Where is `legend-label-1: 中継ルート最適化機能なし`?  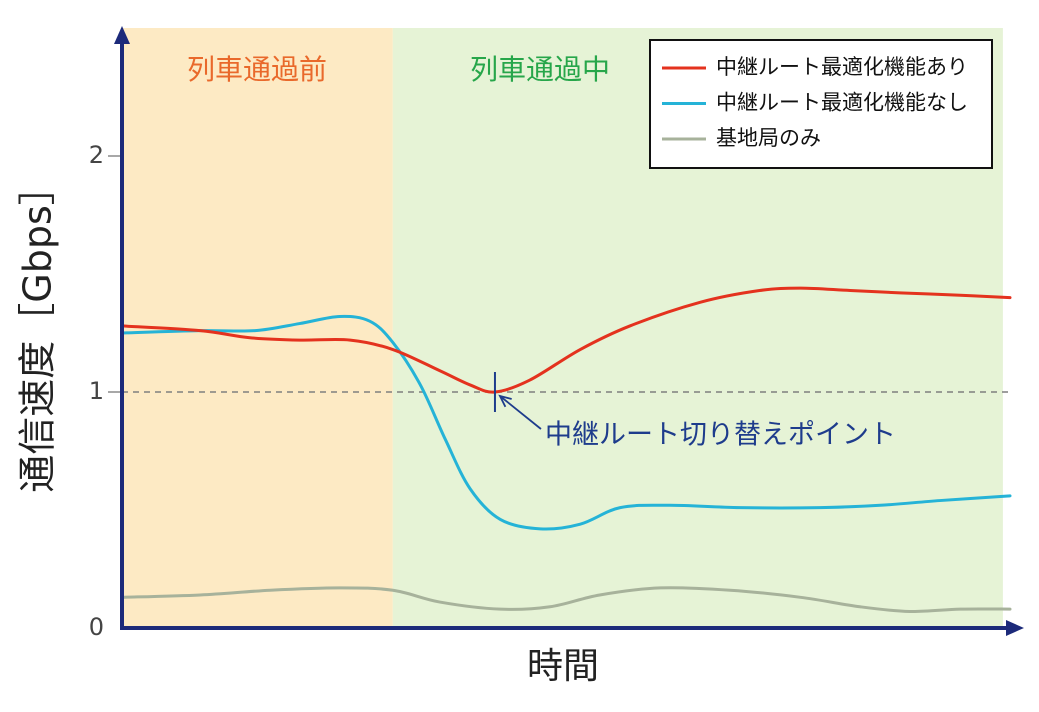
legend-label-1: 中継ルート最適化機能なし is located at coordinates (842, 103).